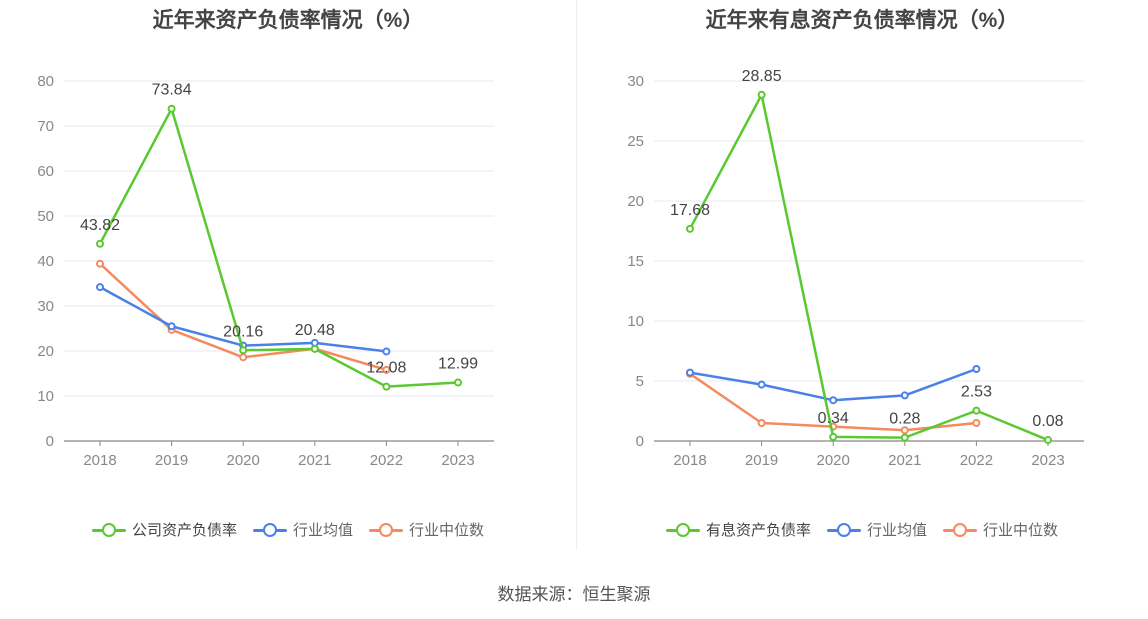 This screenshot has width=1148, height=619. Describe the element at coordinates (100, 225) in the screenshot. I see `data-label: 43.82` at that location.